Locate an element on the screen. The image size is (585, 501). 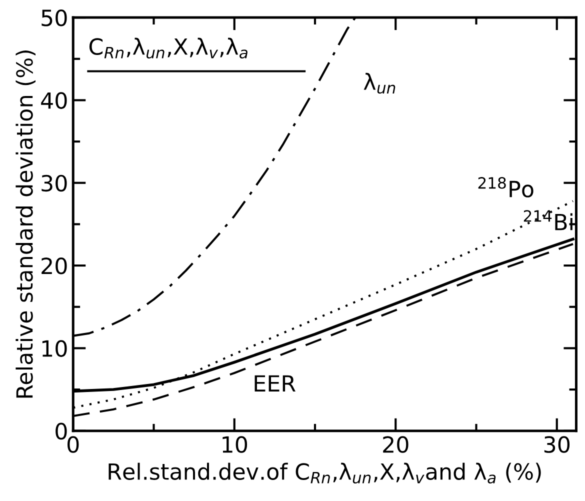
y-tick-label: 40 is located at coordinates (54, 100).